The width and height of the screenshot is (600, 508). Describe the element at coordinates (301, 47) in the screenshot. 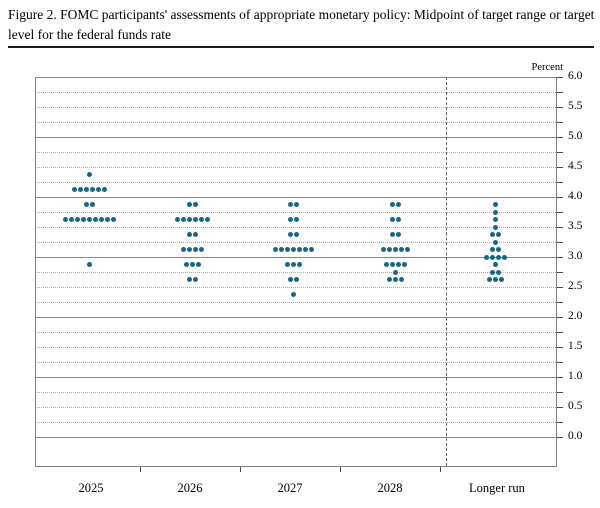

I see `title-rule` at that location.